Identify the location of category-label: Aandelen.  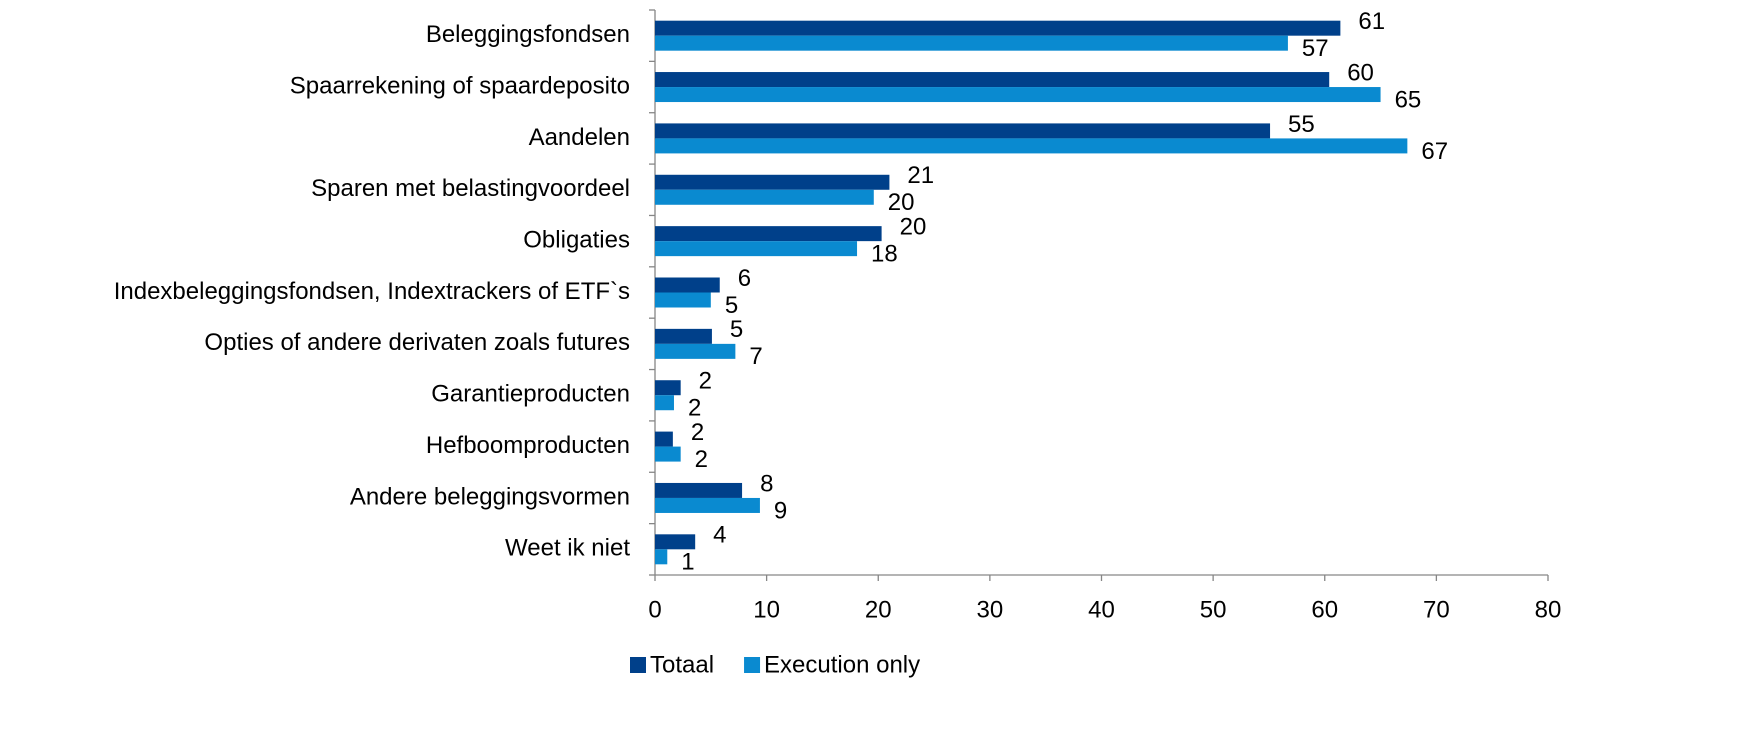
(579, 137).